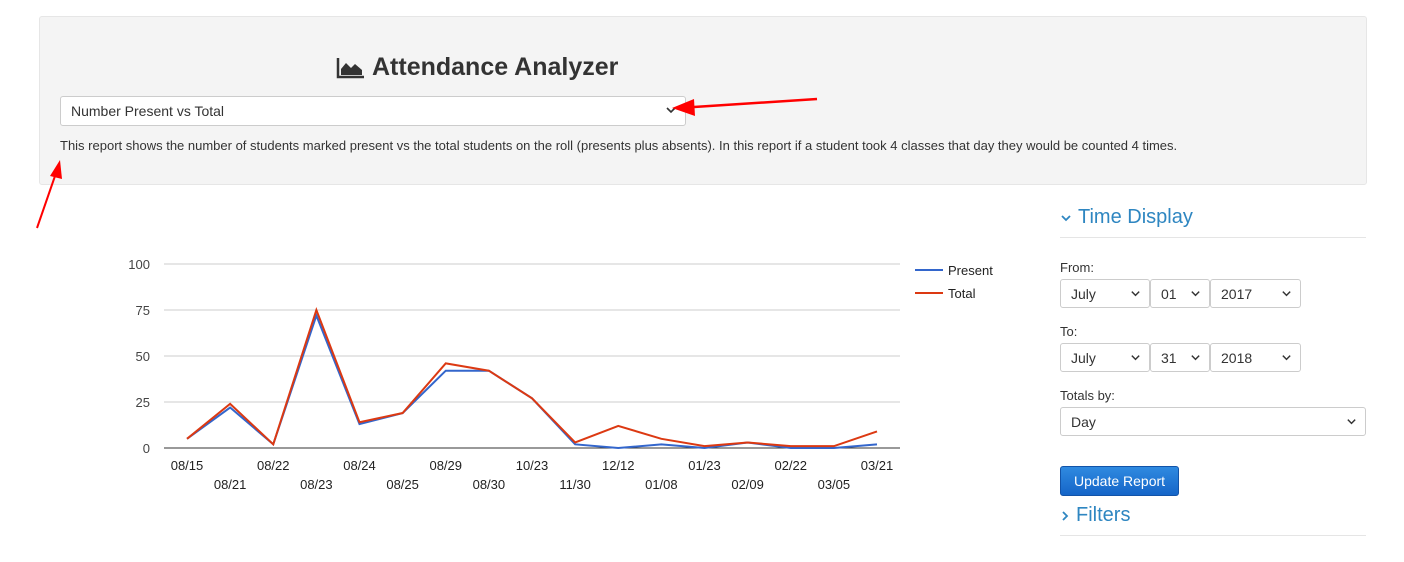 This screenshot has width=1404, height=562. What do you see at coordinates (747, 484) in the screenshot?
I see `x-tick-label: 02/09` at bounding box center [747, 484].